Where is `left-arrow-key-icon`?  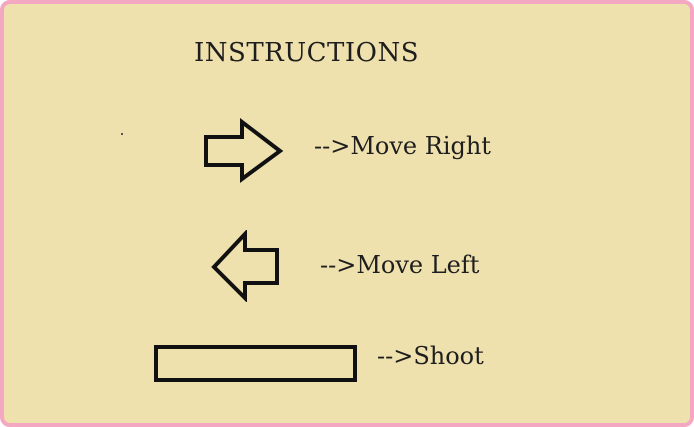 left-arrow-key-icon is located at coordinates (245, 266).